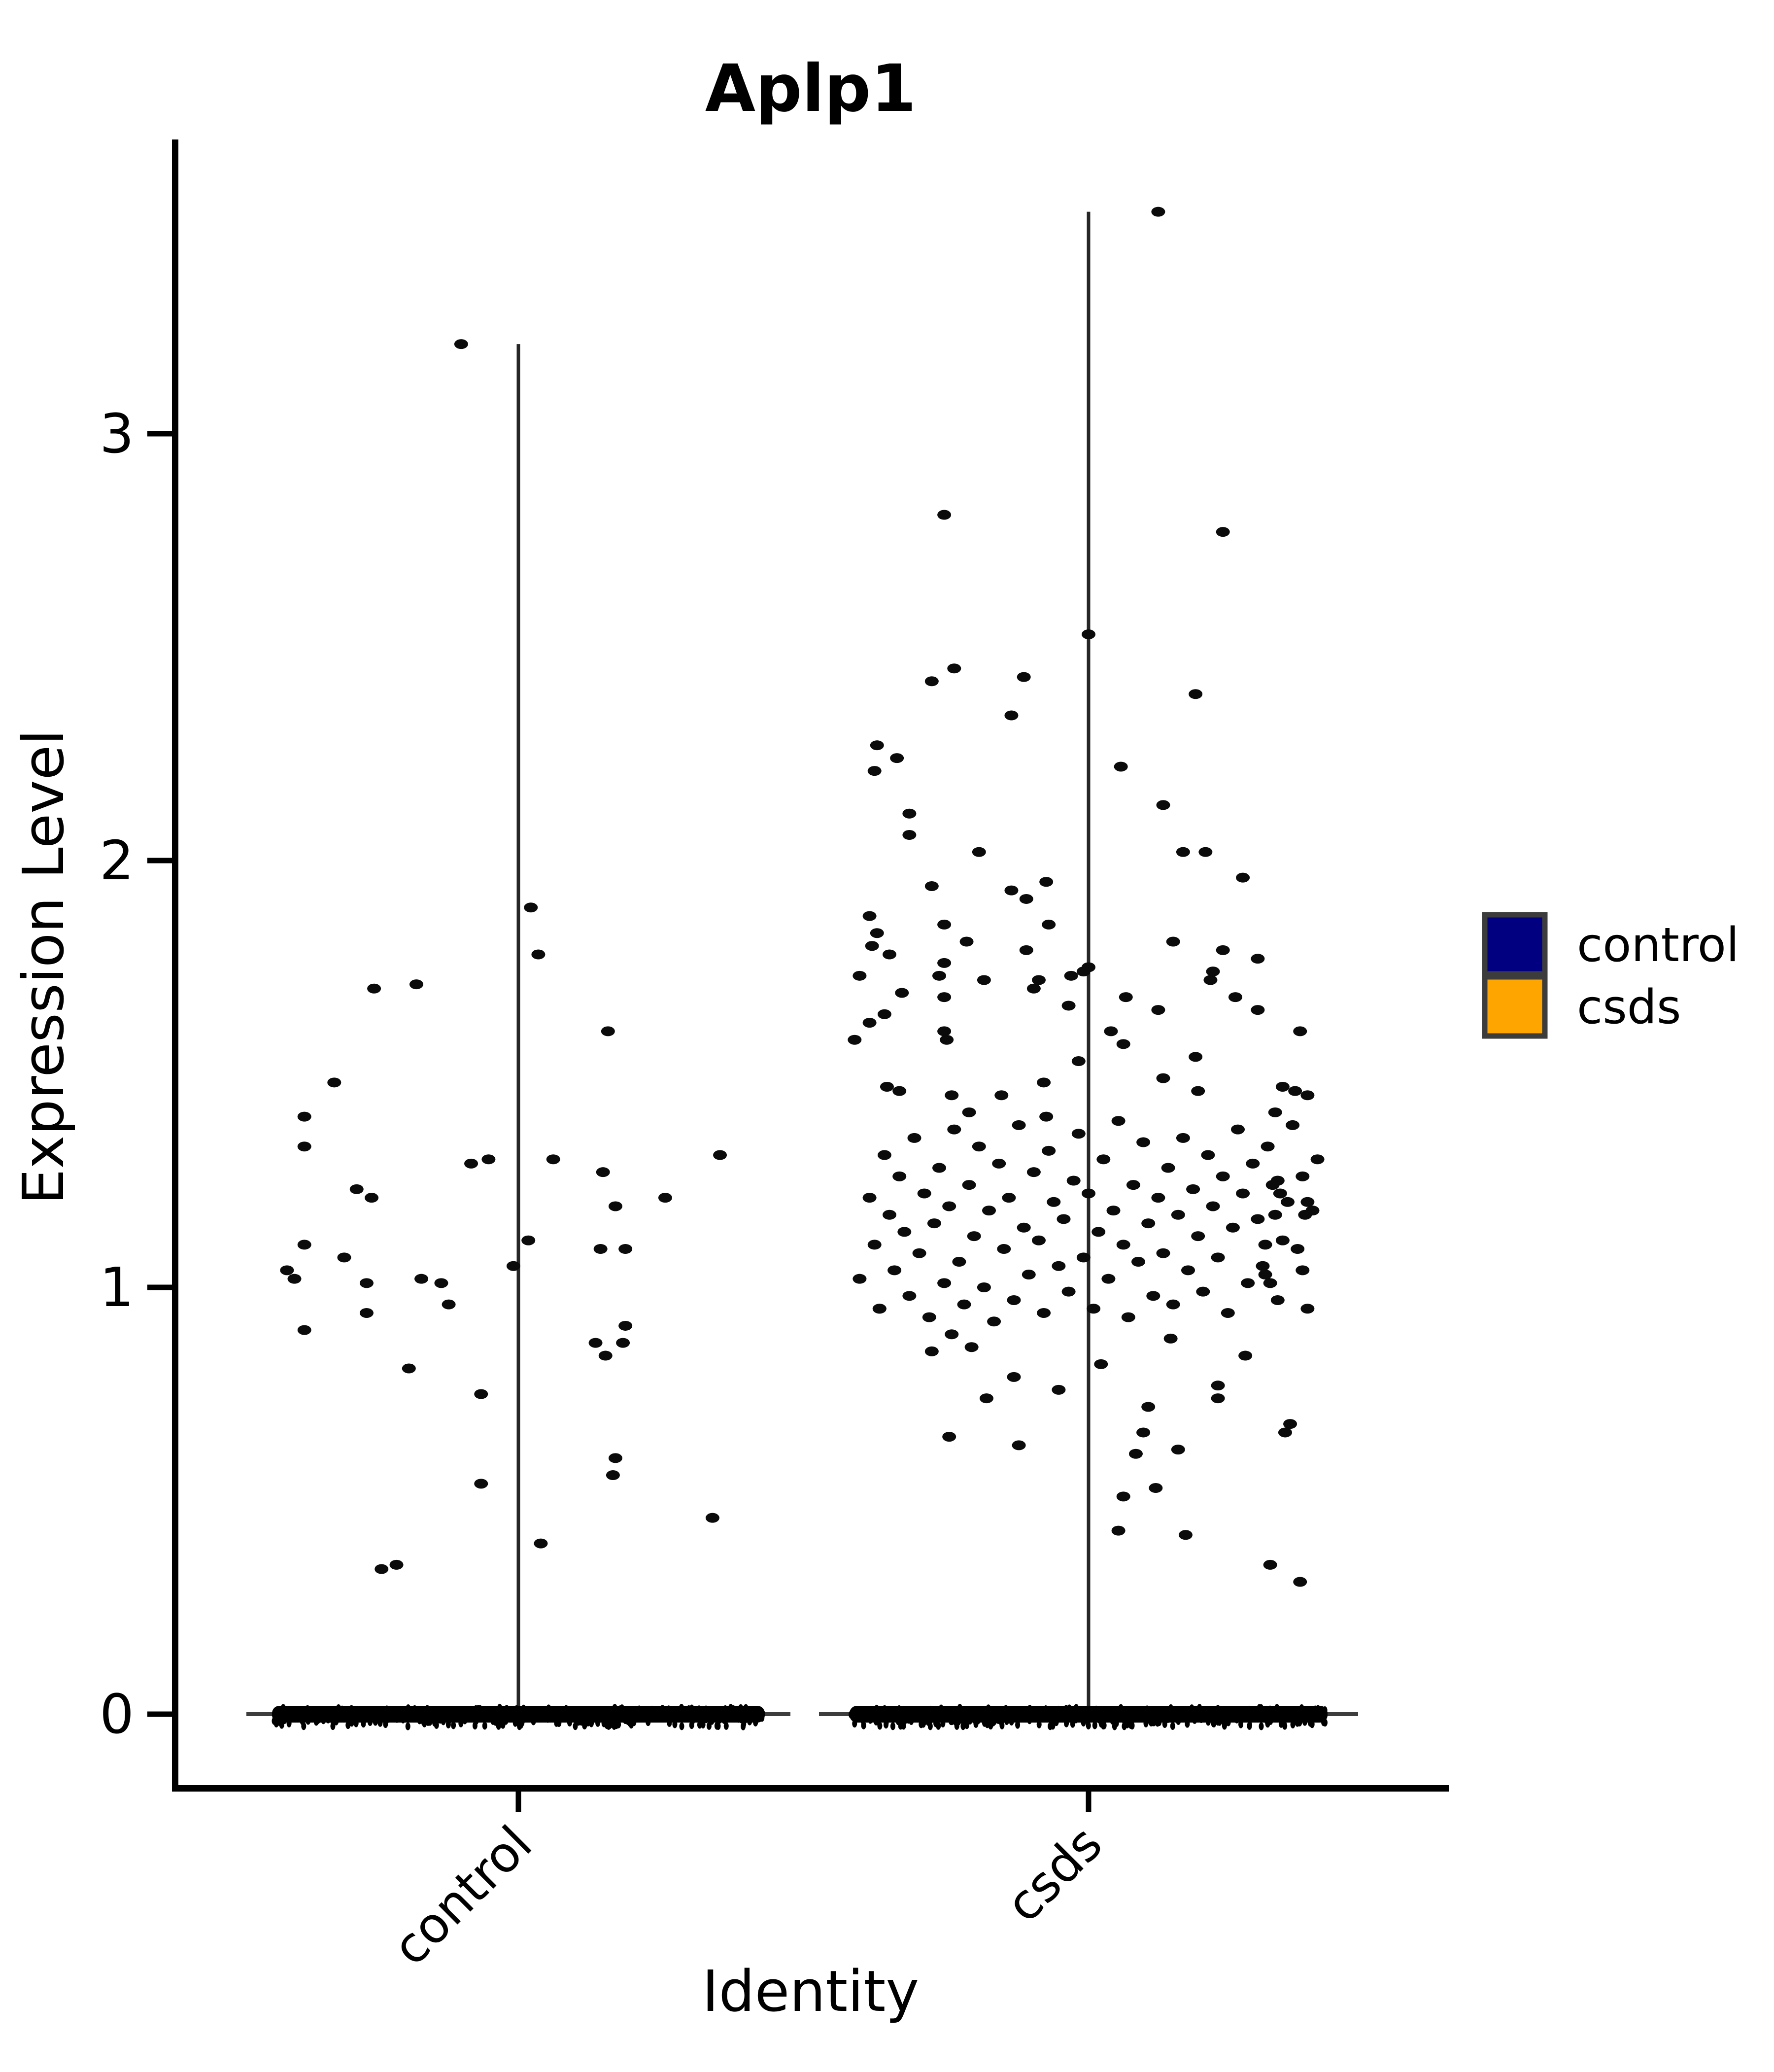  What do you see at coordinates (95, 965) in the screenshot?
I see `y-axis: 0 1 2 3 Expression Level` at bounding box center [95, 965].